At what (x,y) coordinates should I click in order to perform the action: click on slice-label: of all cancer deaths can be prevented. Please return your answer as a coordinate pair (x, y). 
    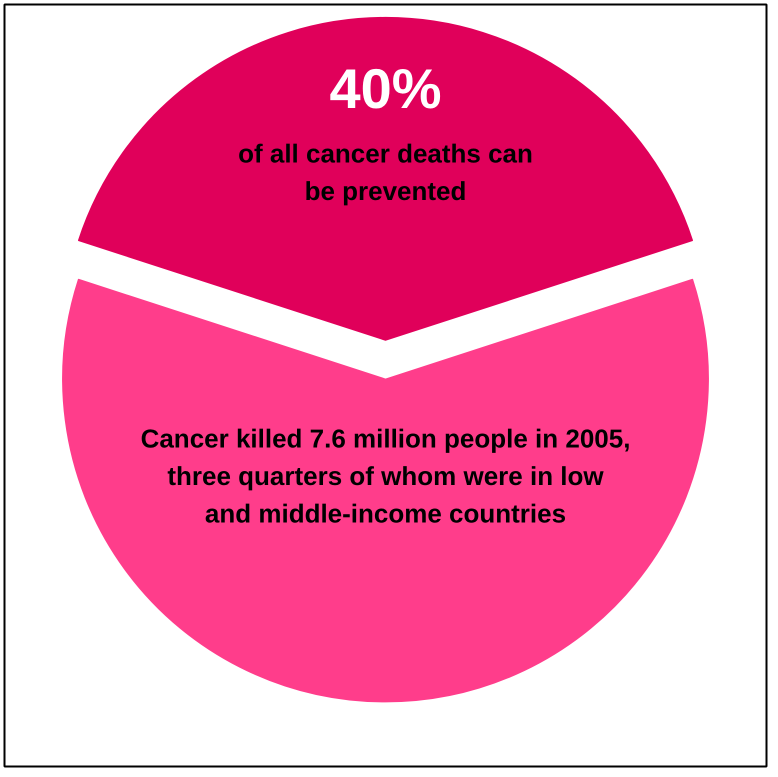
    Looking at the image, I should click on (385, 172).